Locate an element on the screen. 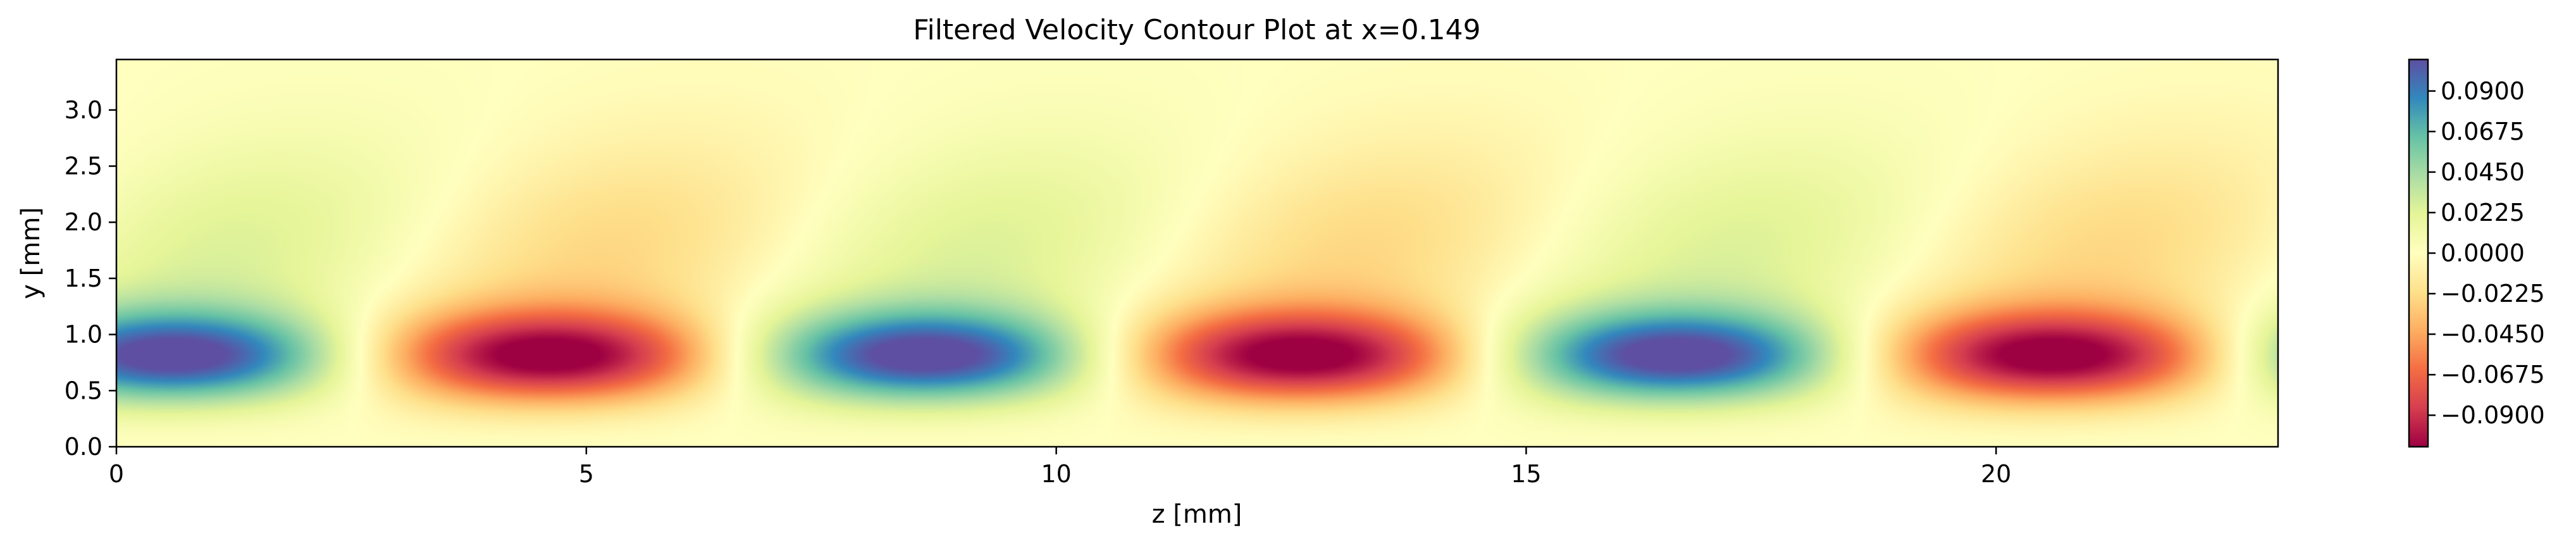 Image resolution: width=2576 pixels, height=548 pixels. colorbar-tick-label: 0.0000 is located at coordinates (2483, 253).